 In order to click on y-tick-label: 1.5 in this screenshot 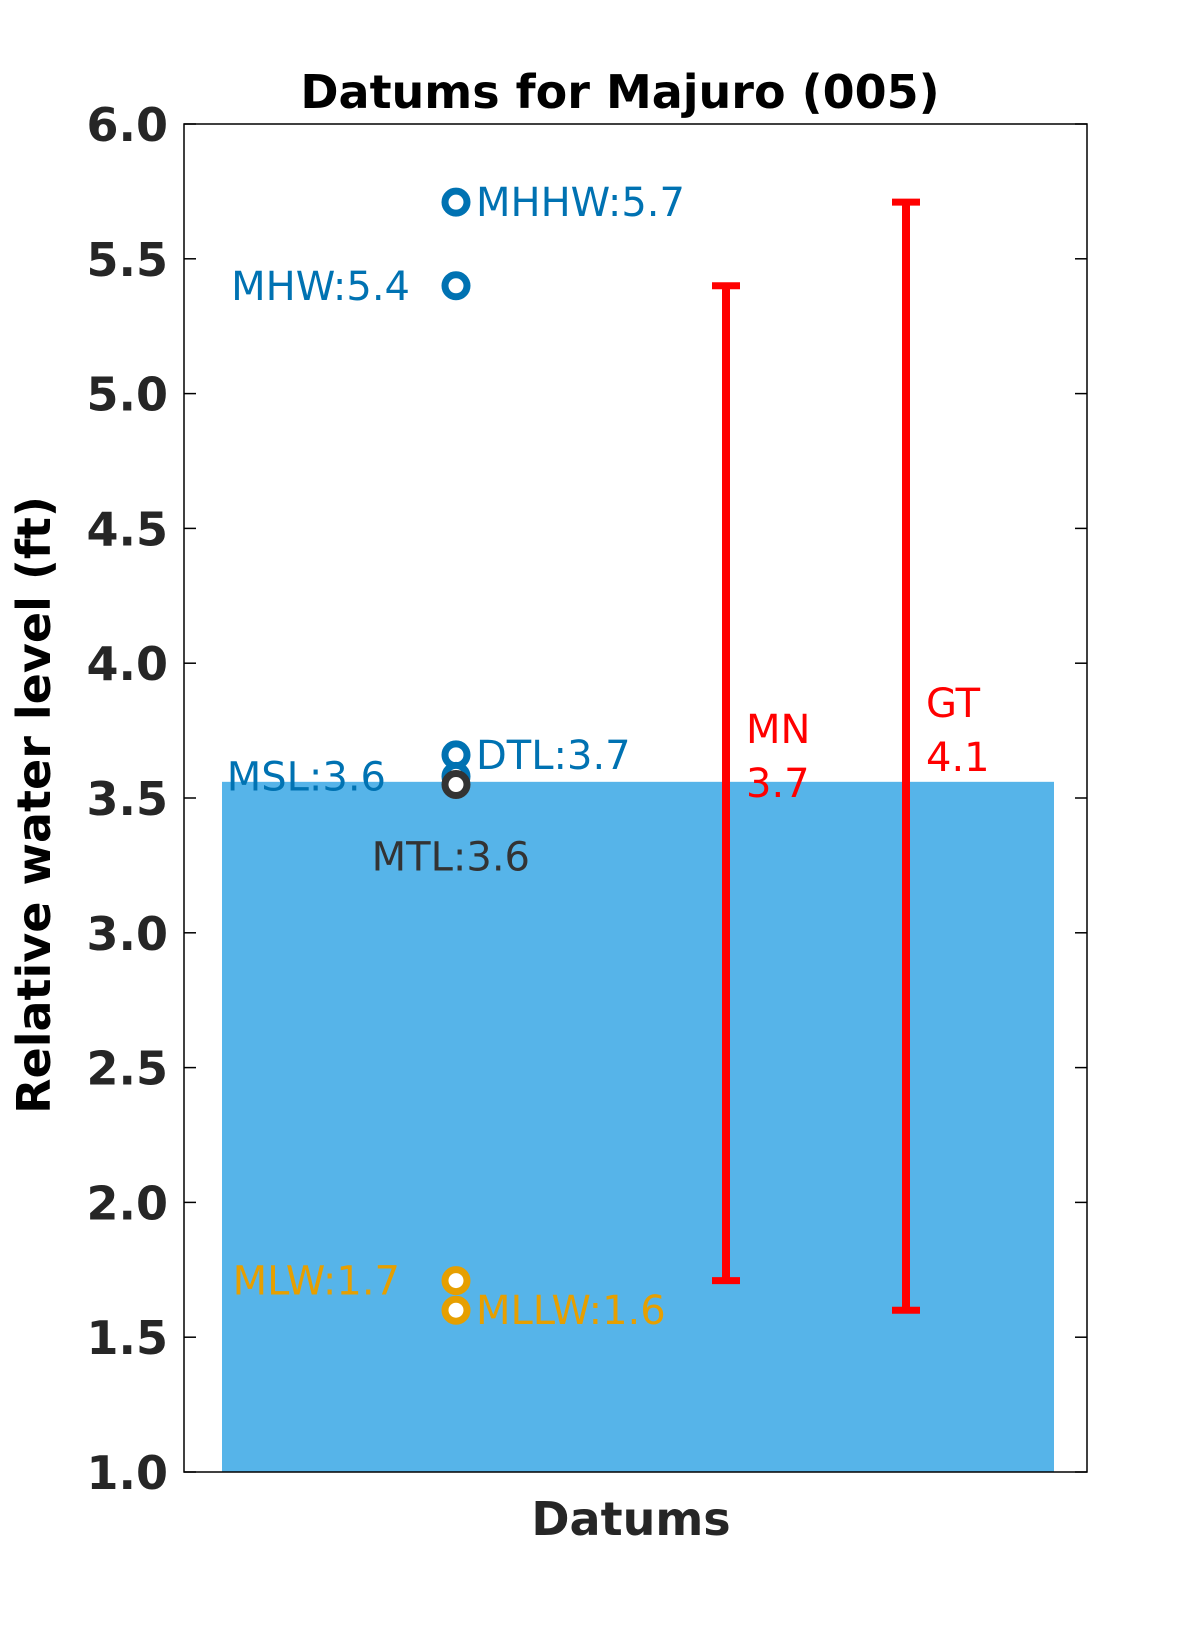, I will do `click(128, 1338)`.